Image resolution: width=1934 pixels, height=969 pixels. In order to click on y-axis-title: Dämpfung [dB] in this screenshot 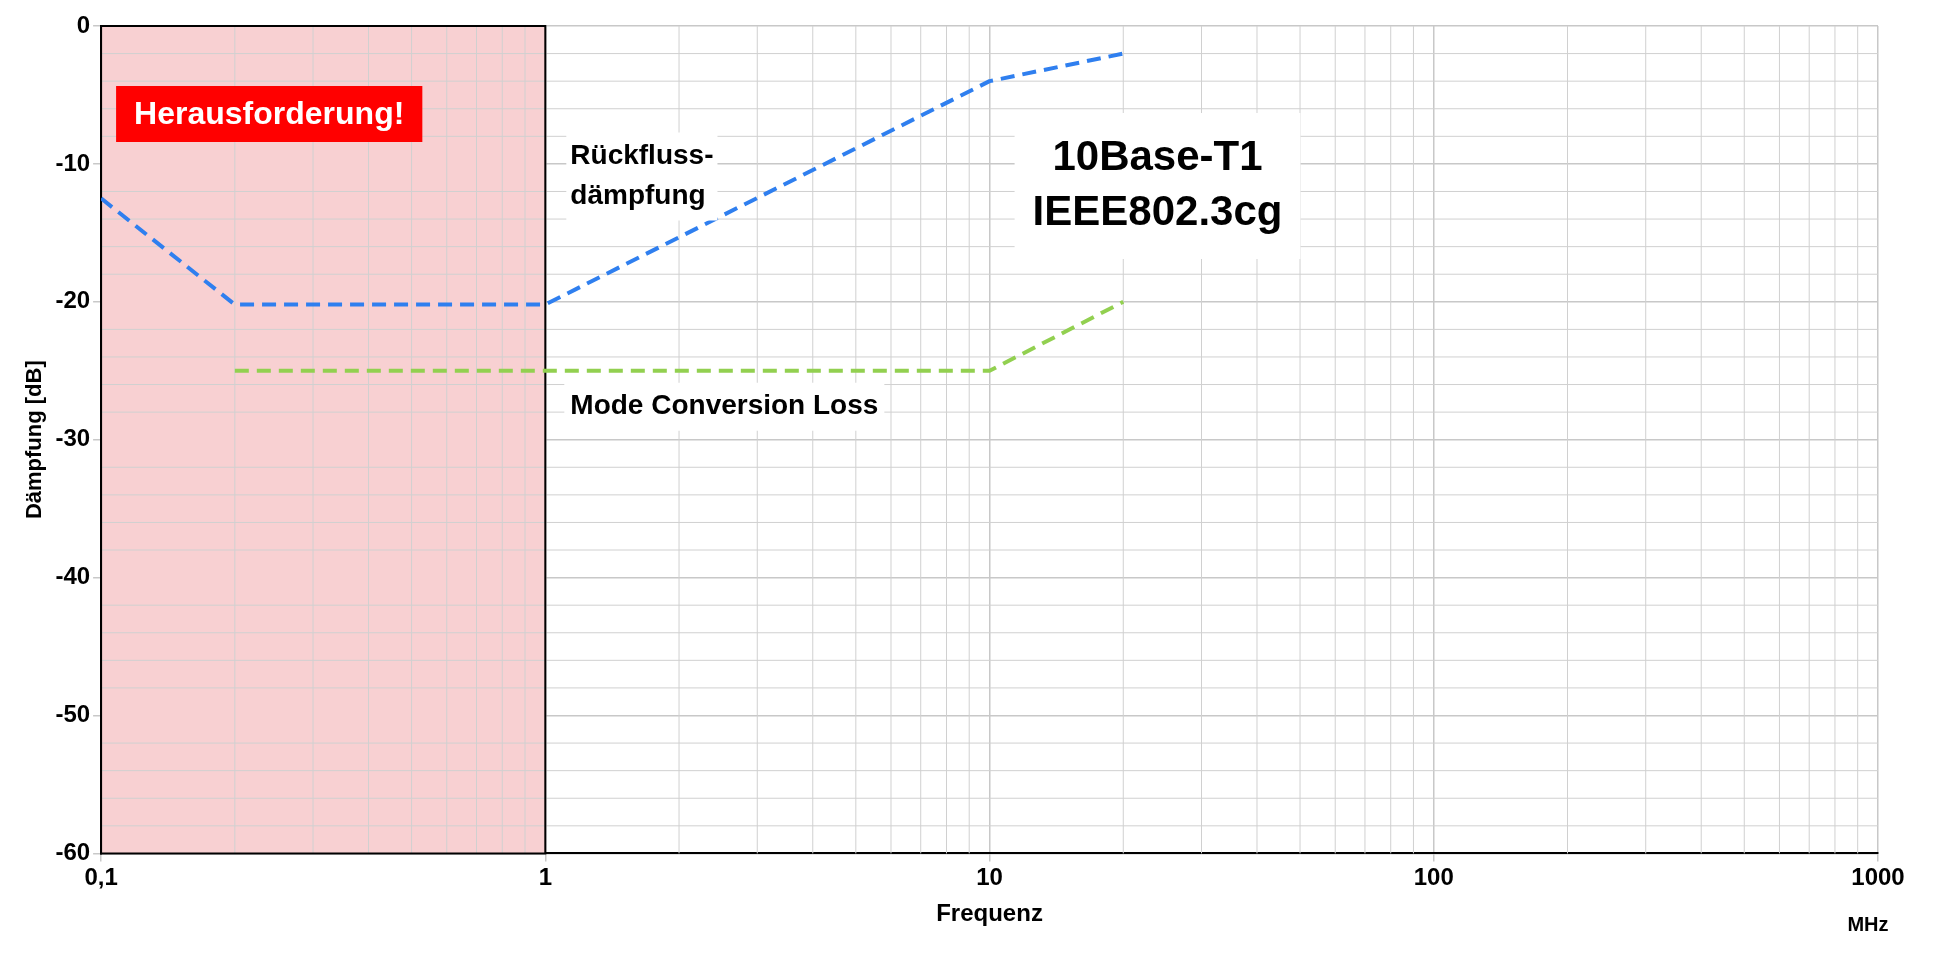, I will do `click(34, 440)`.